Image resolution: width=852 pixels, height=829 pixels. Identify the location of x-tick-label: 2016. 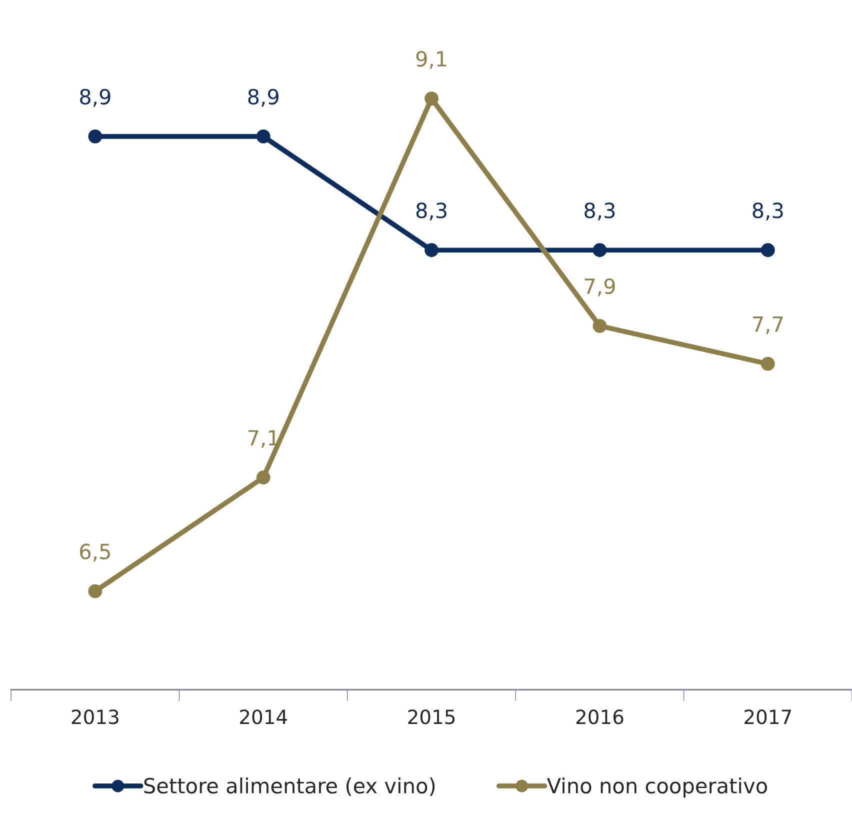
(600, 717).